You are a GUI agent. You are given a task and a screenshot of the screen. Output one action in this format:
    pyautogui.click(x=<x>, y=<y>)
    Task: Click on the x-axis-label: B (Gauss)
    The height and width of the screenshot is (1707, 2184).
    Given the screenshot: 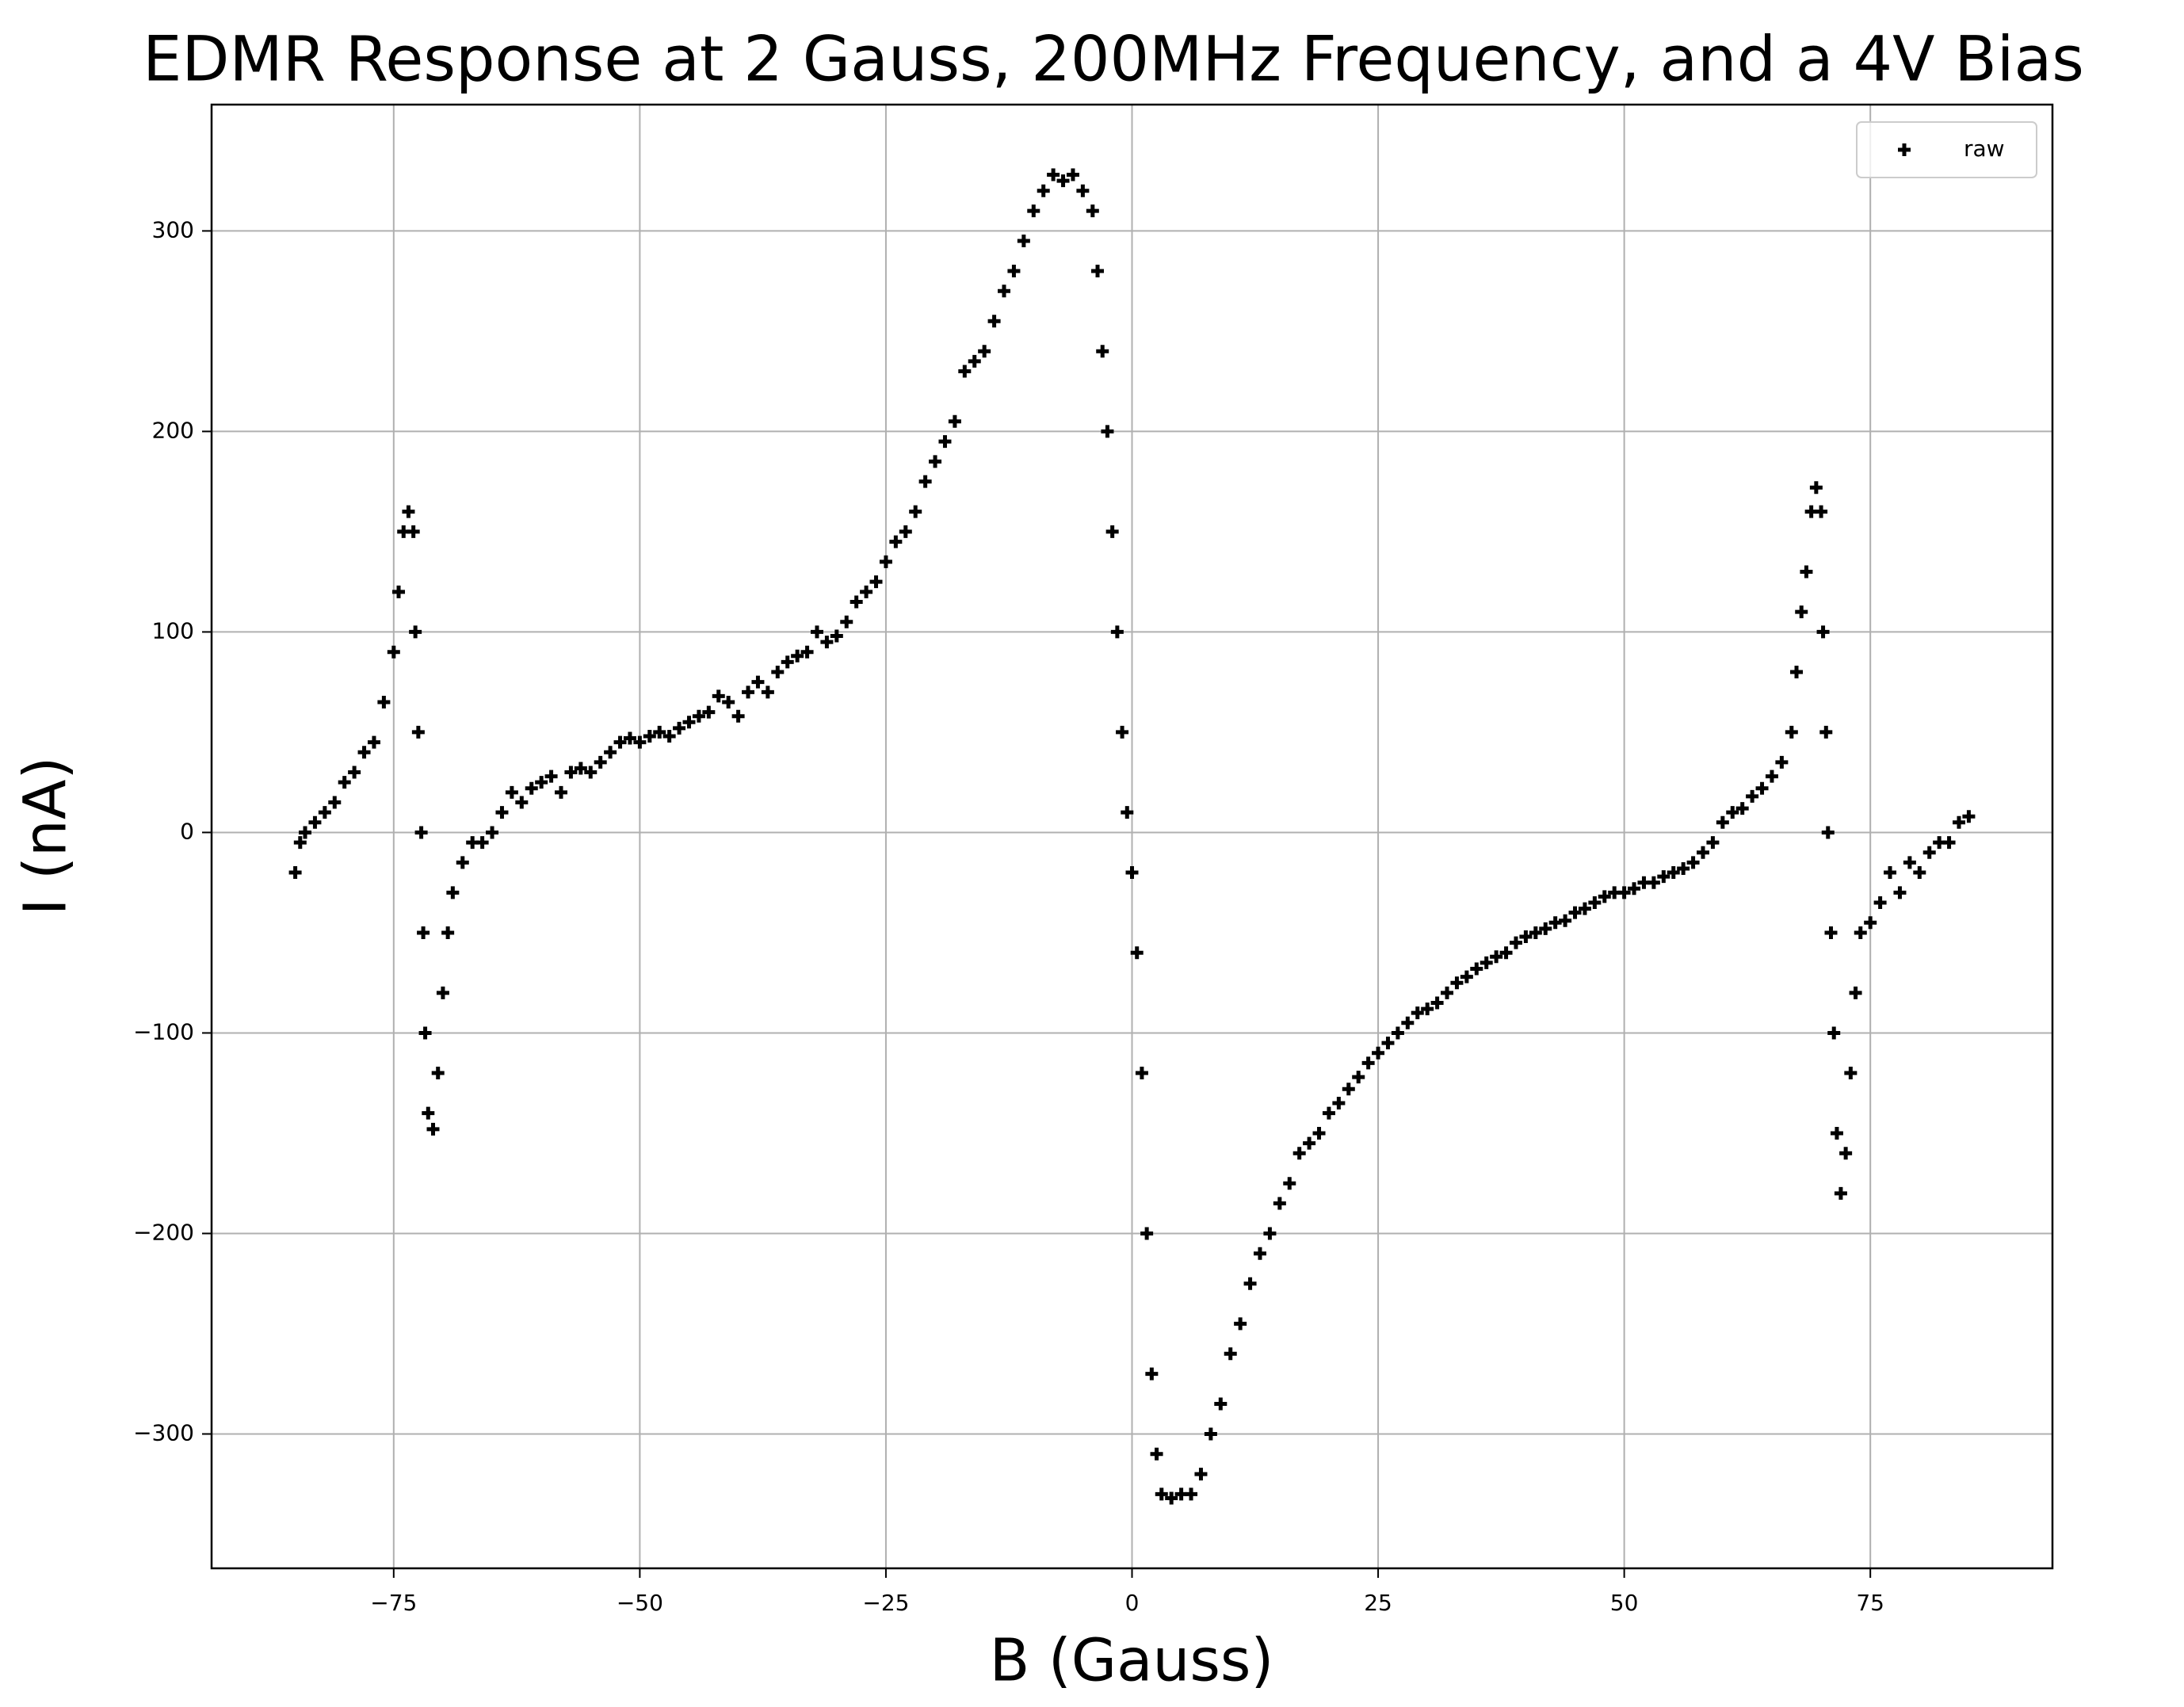 What is the action you would take?
    pyautogui.click(x=1132, y=1661)
    